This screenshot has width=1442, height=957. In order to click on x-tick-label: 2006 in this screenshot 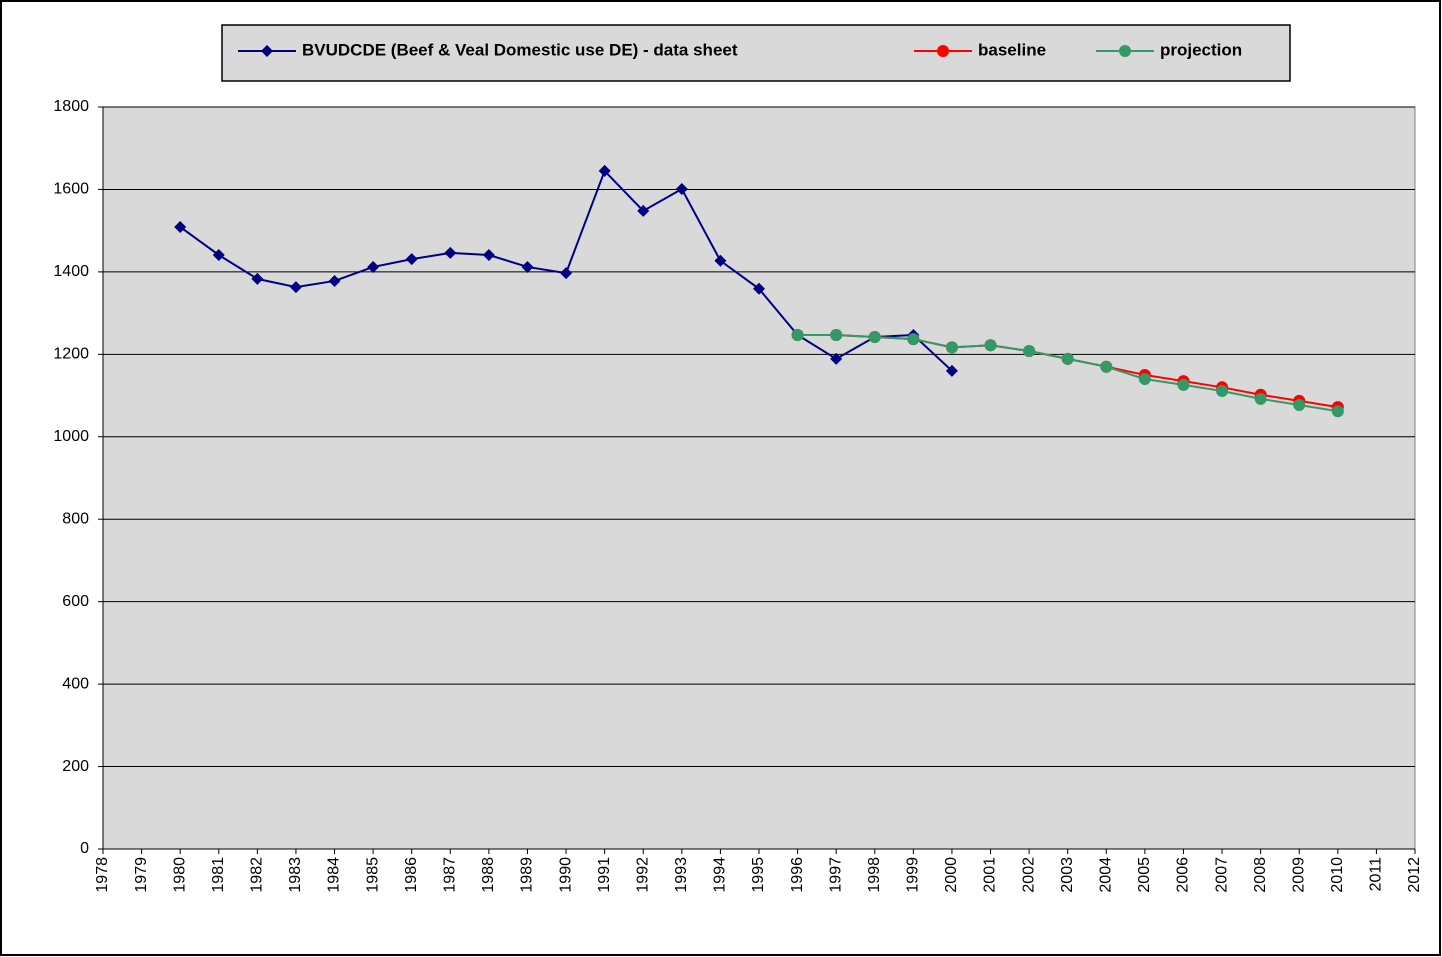, I will do `click(1183, 875)`.